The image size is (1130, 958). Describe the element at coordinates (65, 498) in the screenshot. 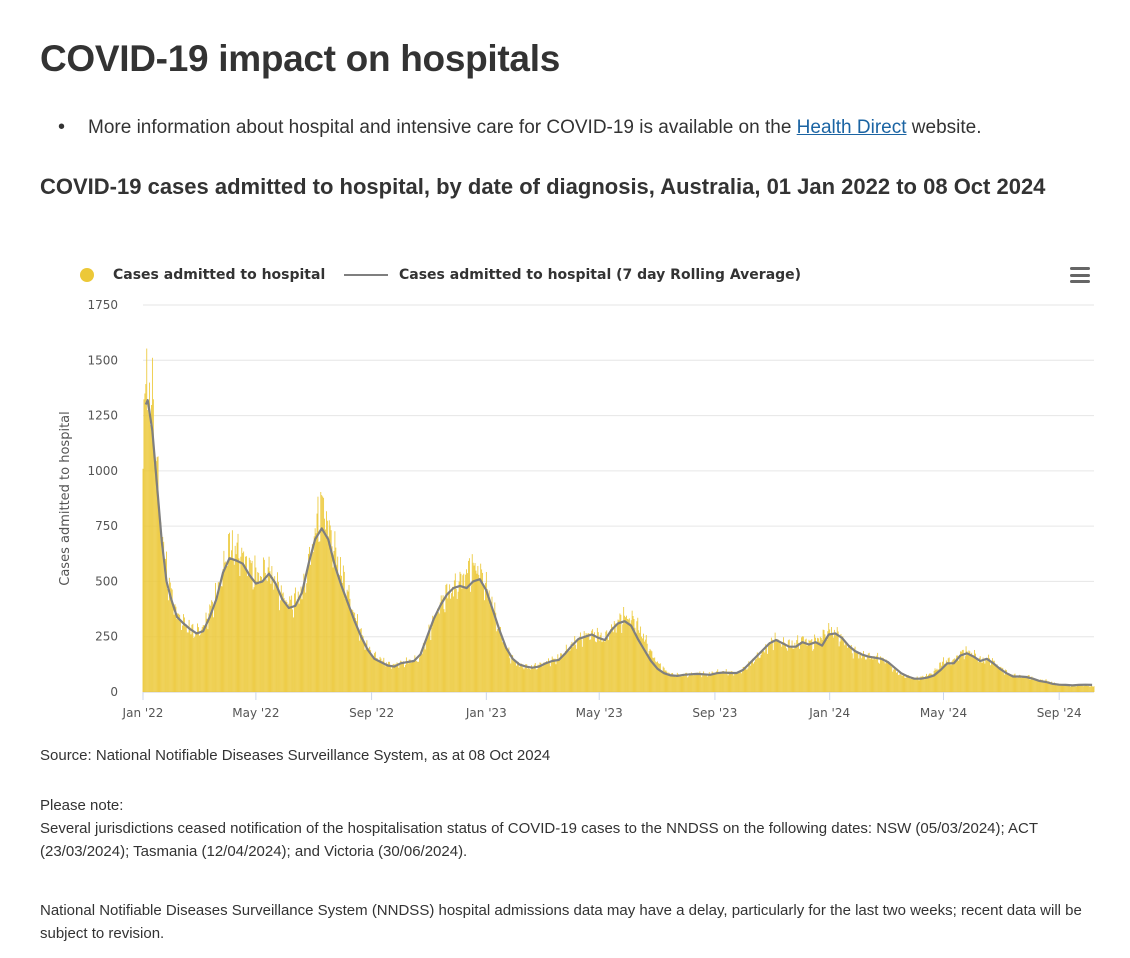

I see `y-axis-title: Cases admitted to hospital` at that location.